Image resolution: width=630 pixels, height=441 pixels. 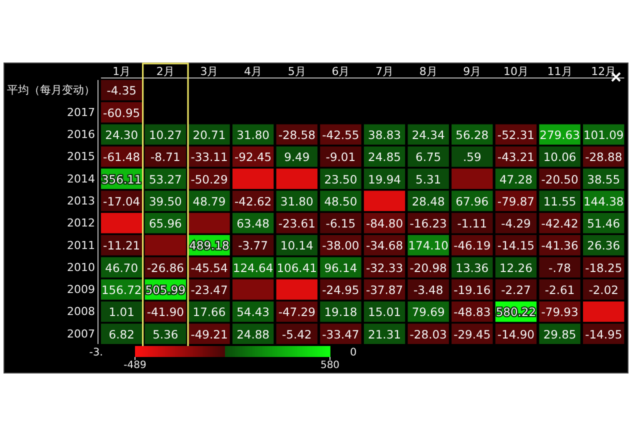 What do you see at coordinates (81, 157) in the screenshot?
I see `y-tick-label: 2015` at bounding box center [81, 157].